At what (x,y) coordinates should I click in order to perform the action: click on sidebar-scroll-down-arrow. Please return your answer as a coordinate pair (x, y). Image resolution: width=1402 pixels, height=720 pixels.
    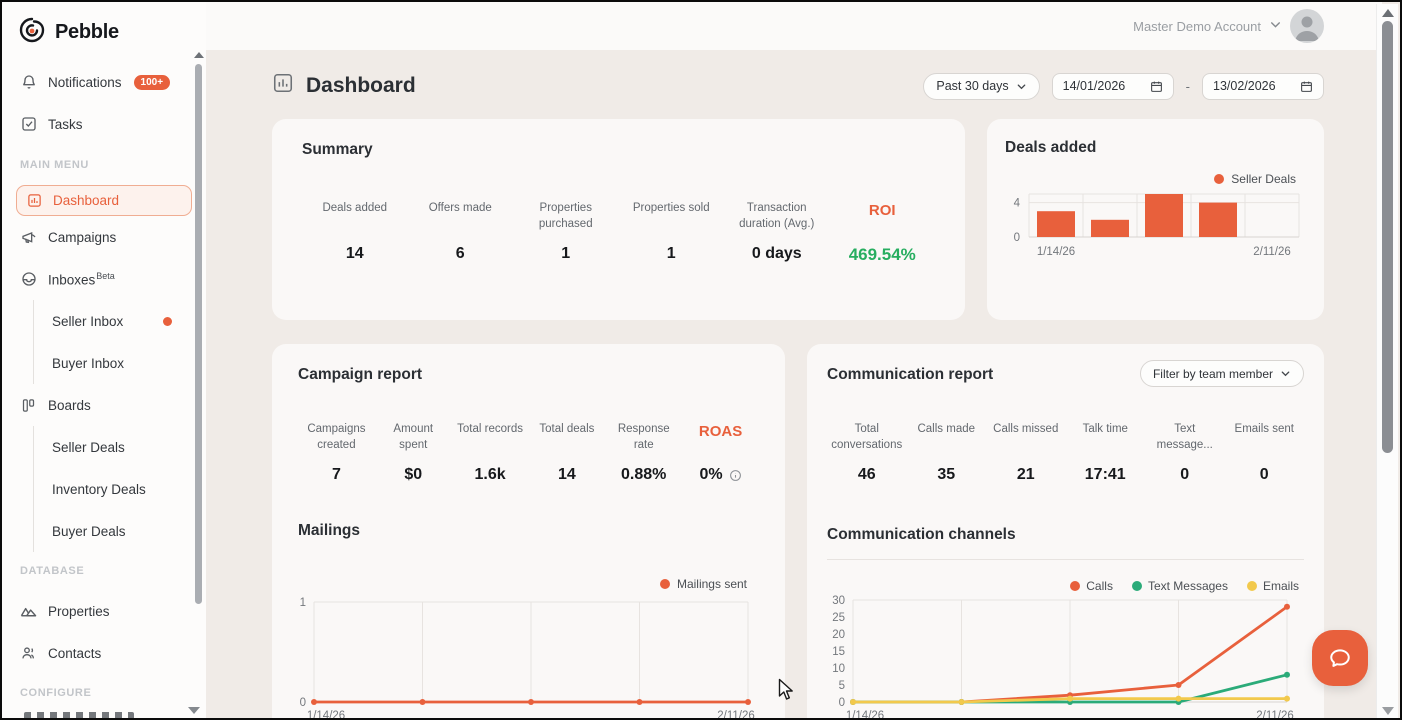
    Looking at the image, I should click on (194, 710).